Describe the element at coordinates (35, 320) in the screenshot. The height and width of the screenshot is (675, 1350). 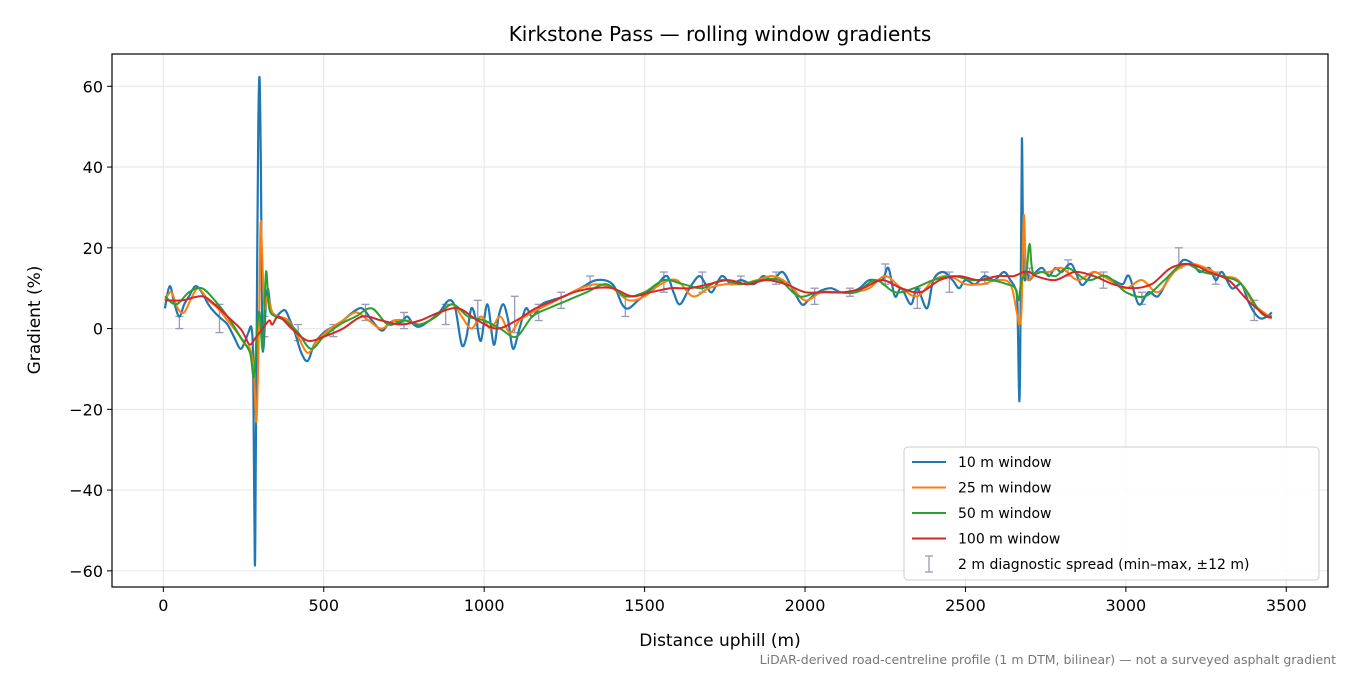
I see `y-axis-label: Gradient (%)` at that location.